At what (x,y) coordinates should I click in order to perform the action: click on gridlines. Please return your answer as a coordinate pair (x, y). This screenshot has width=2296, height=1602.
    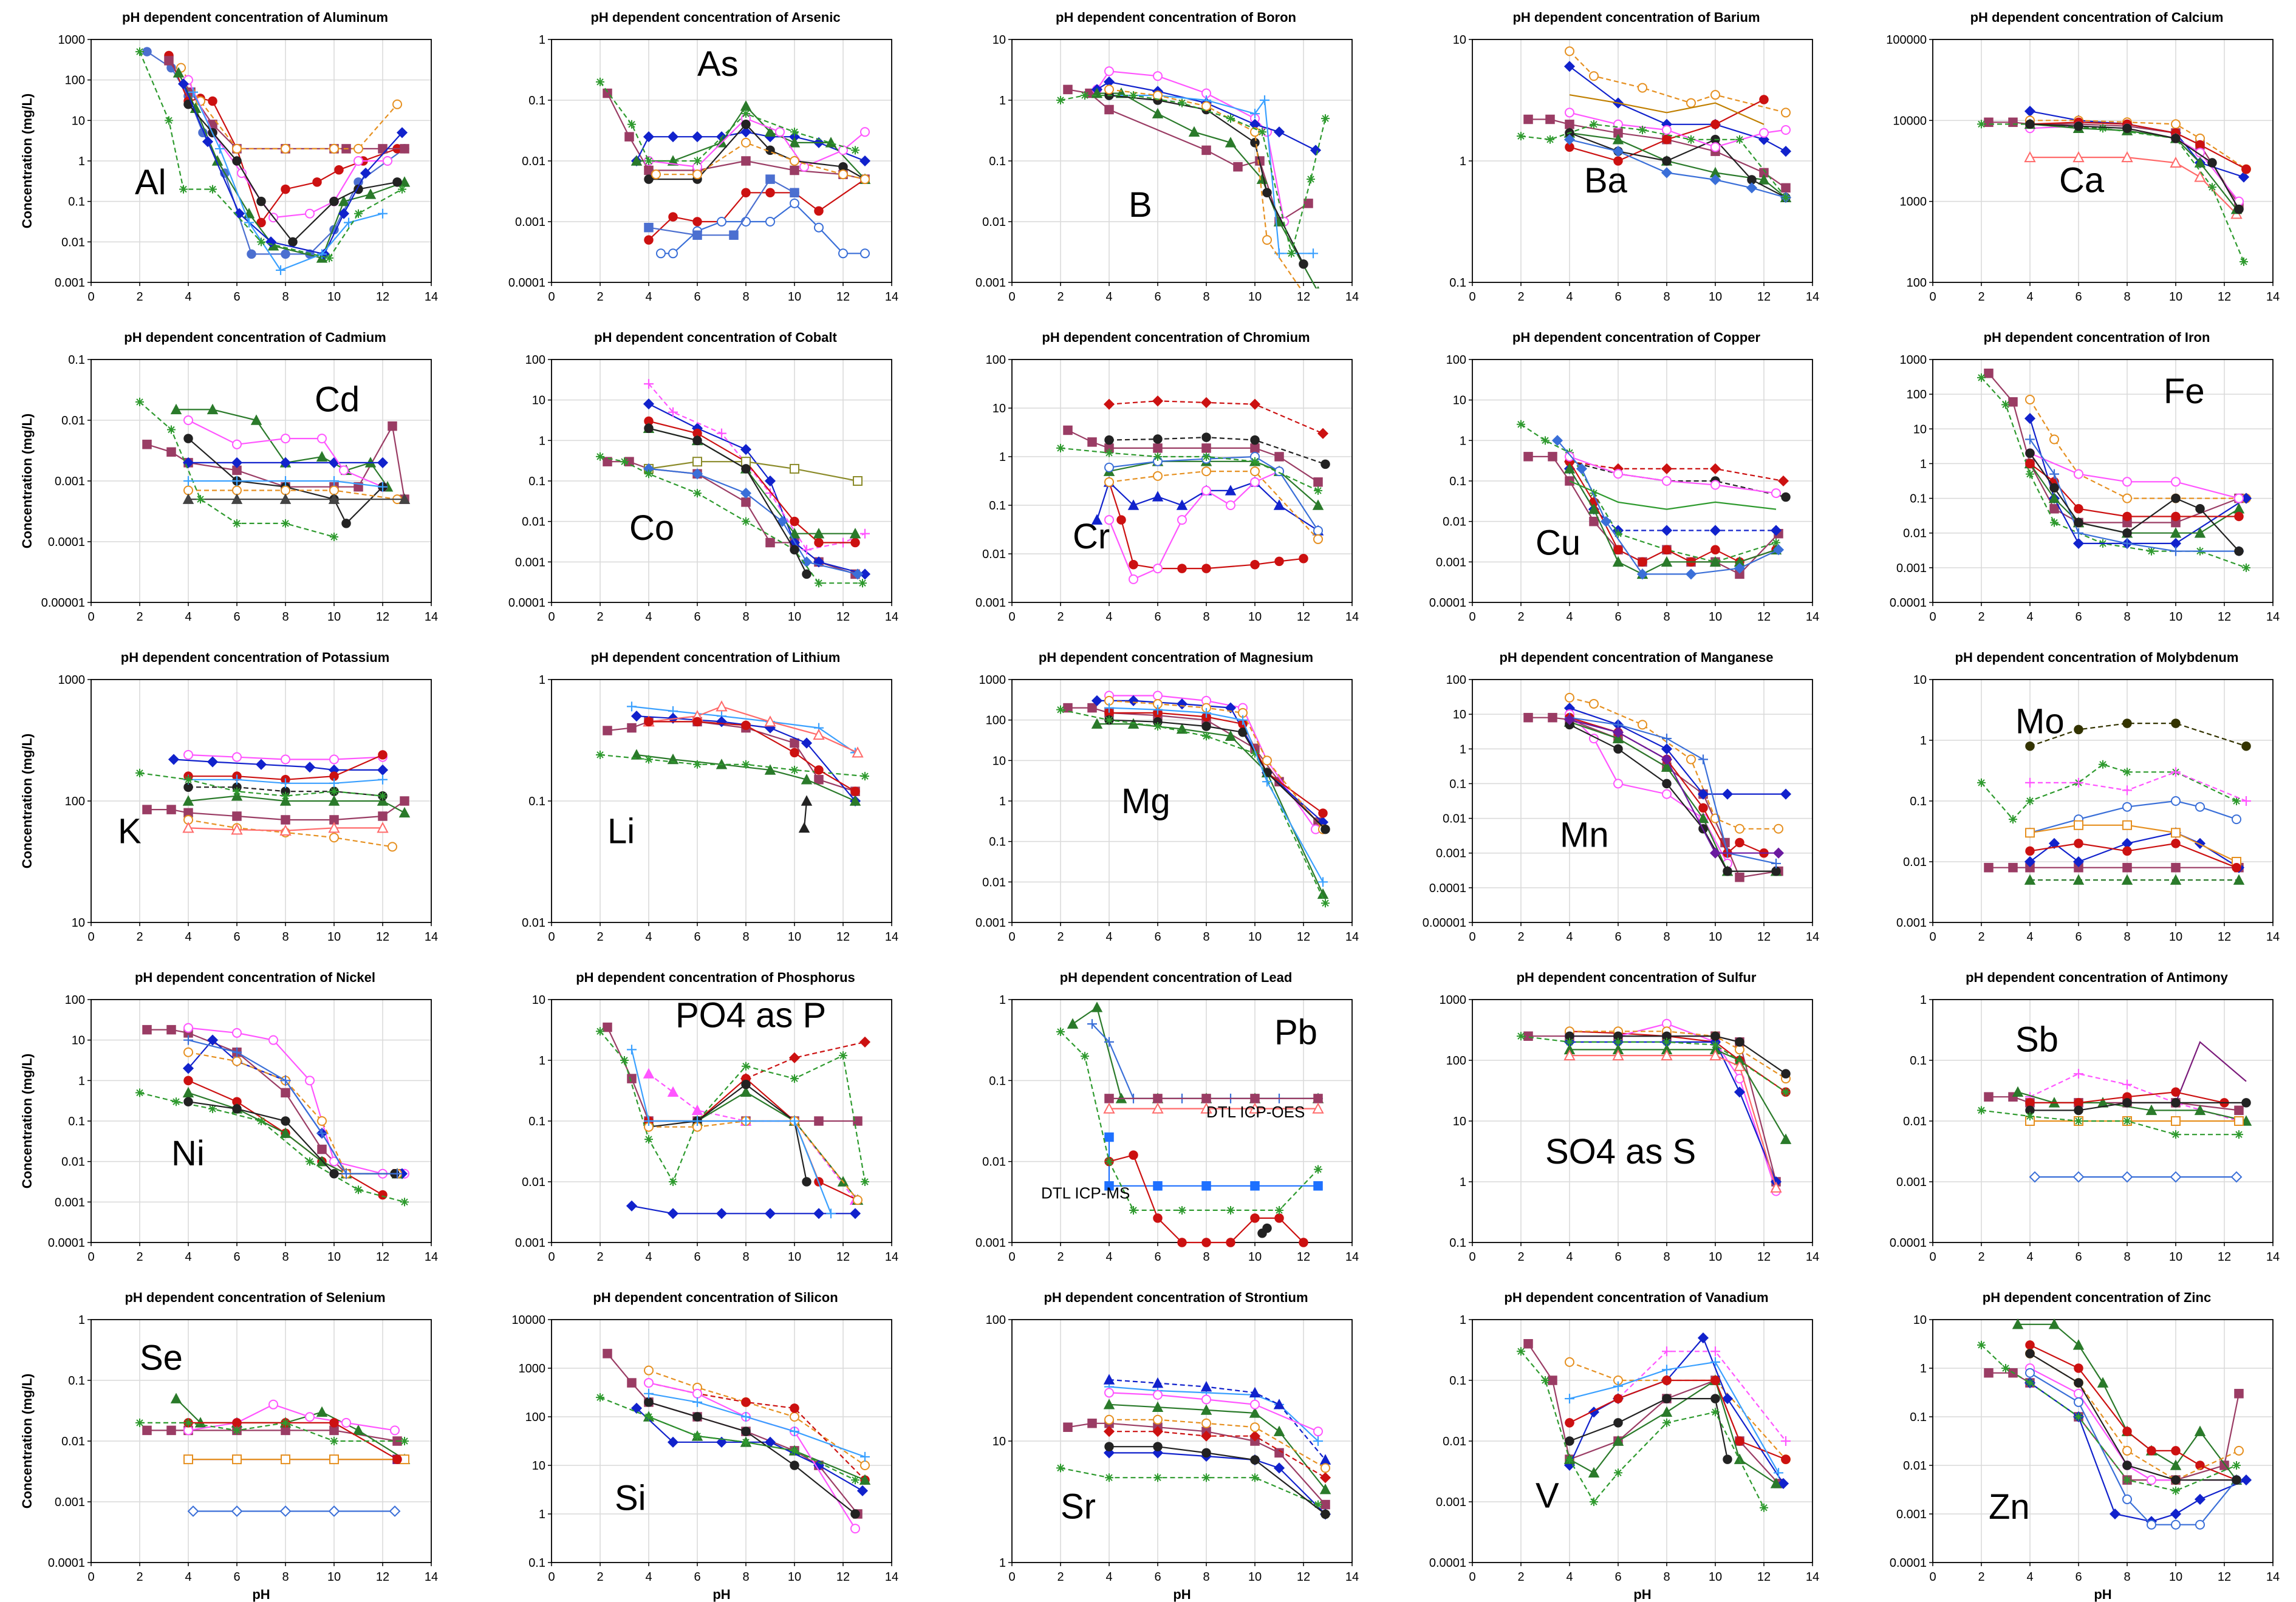
    Looking at the image, I should click on (1182, 801).